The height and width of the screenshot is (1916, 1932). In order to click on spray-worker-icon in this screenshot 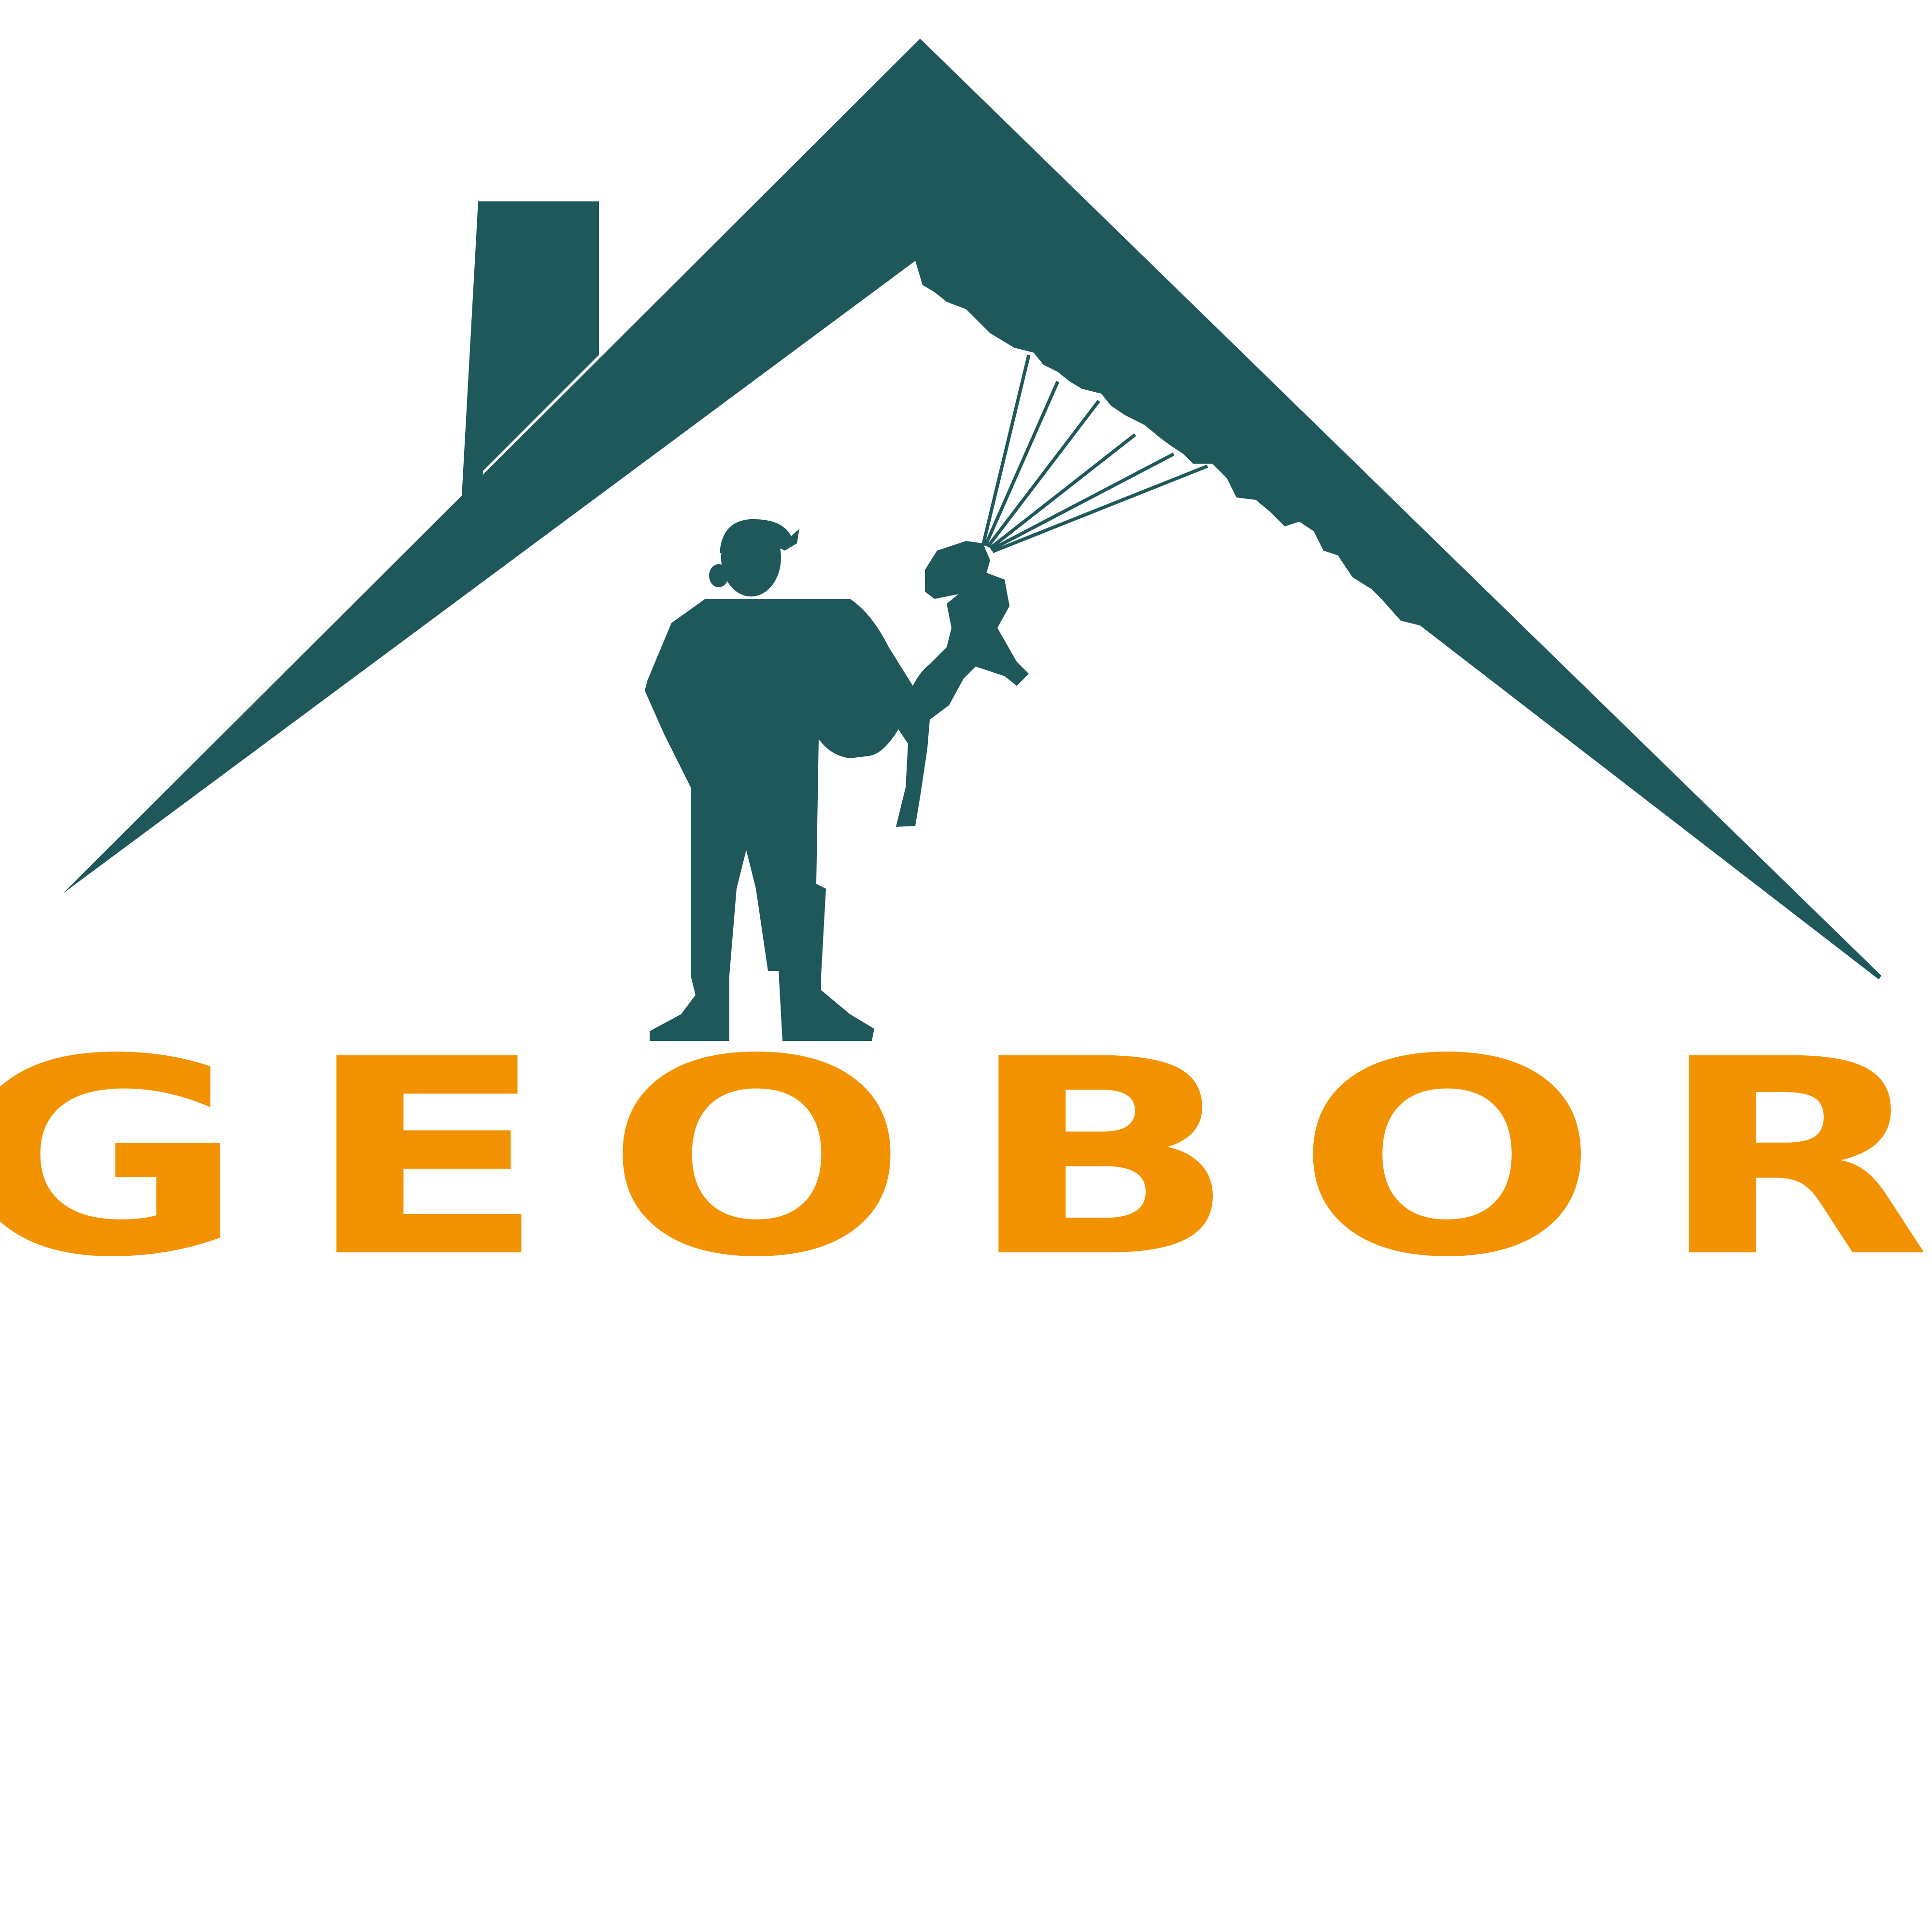, I will do `click(926, 698)`.